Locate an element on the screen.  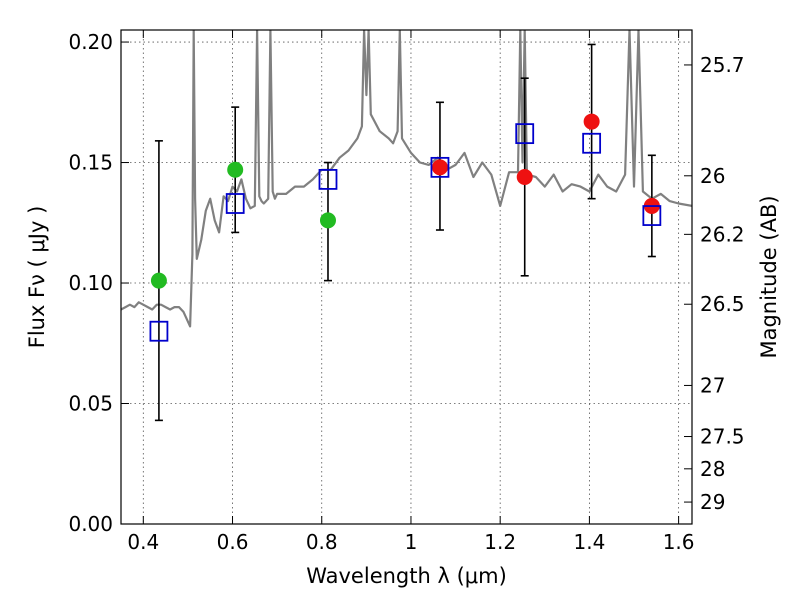
x-tick-label: 1 is located at coordinates (411, 542).